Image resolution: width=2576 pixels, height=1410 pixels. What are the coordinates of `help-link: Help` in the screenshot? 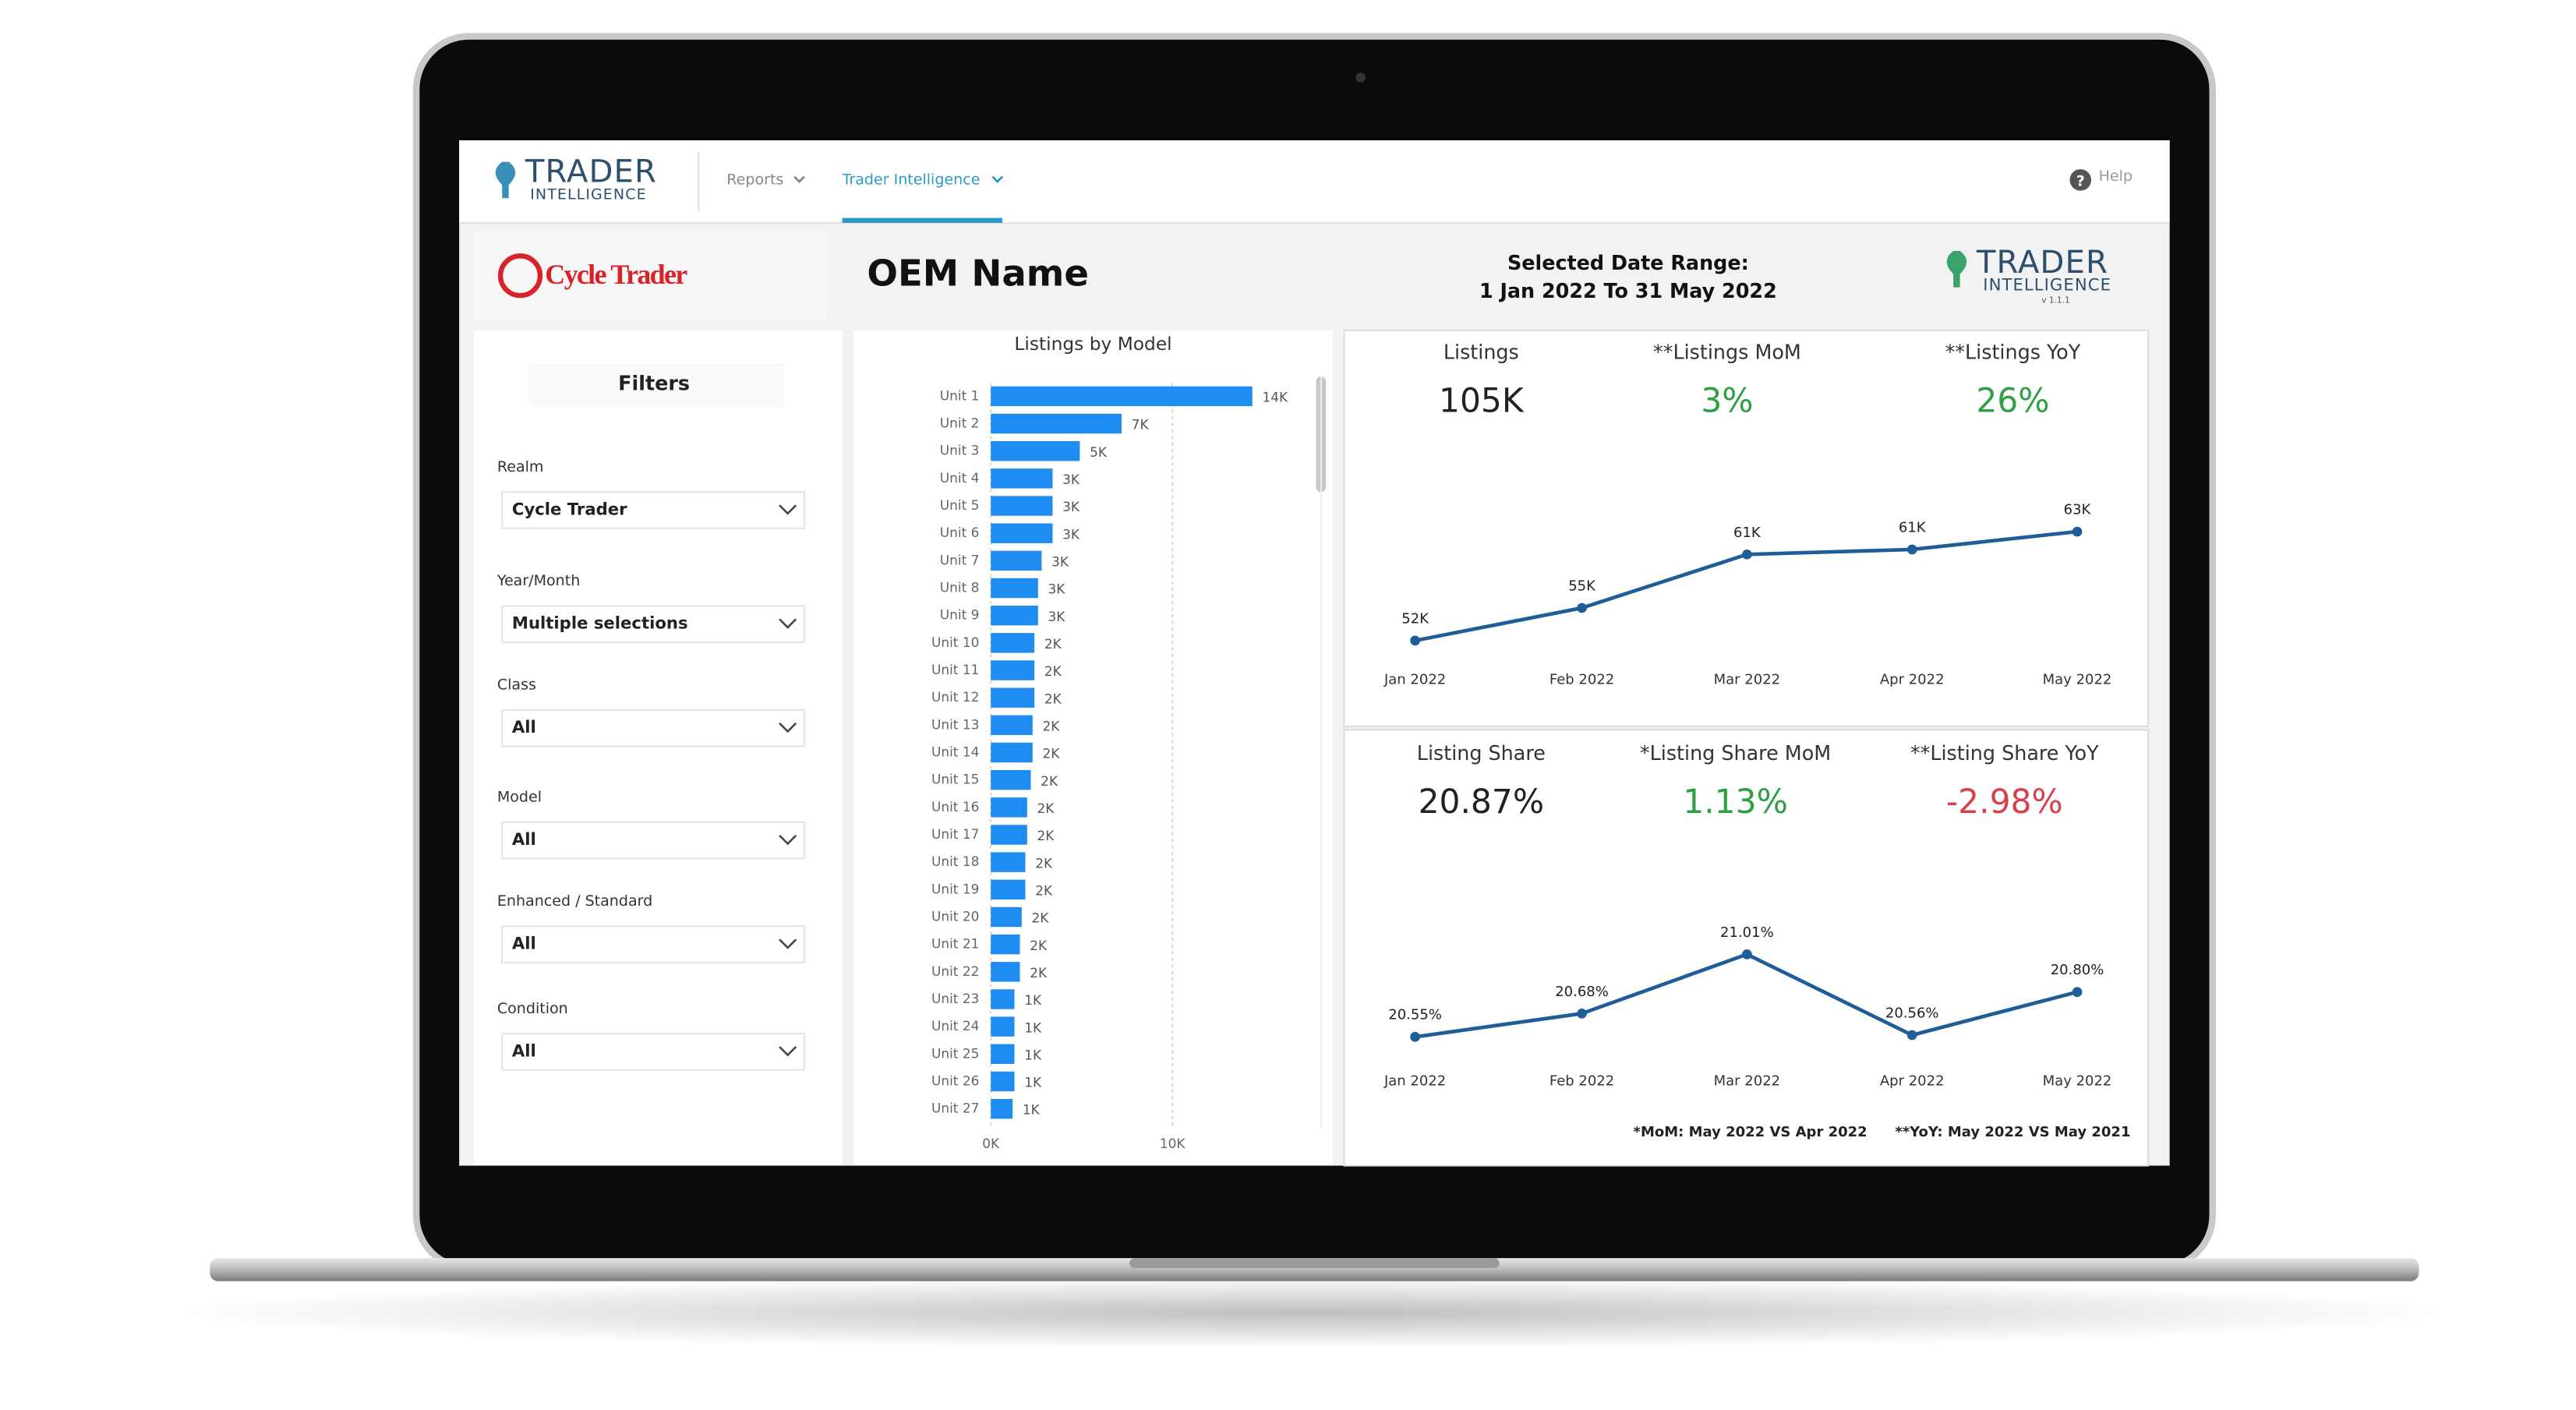 It's located at (2116, 176).